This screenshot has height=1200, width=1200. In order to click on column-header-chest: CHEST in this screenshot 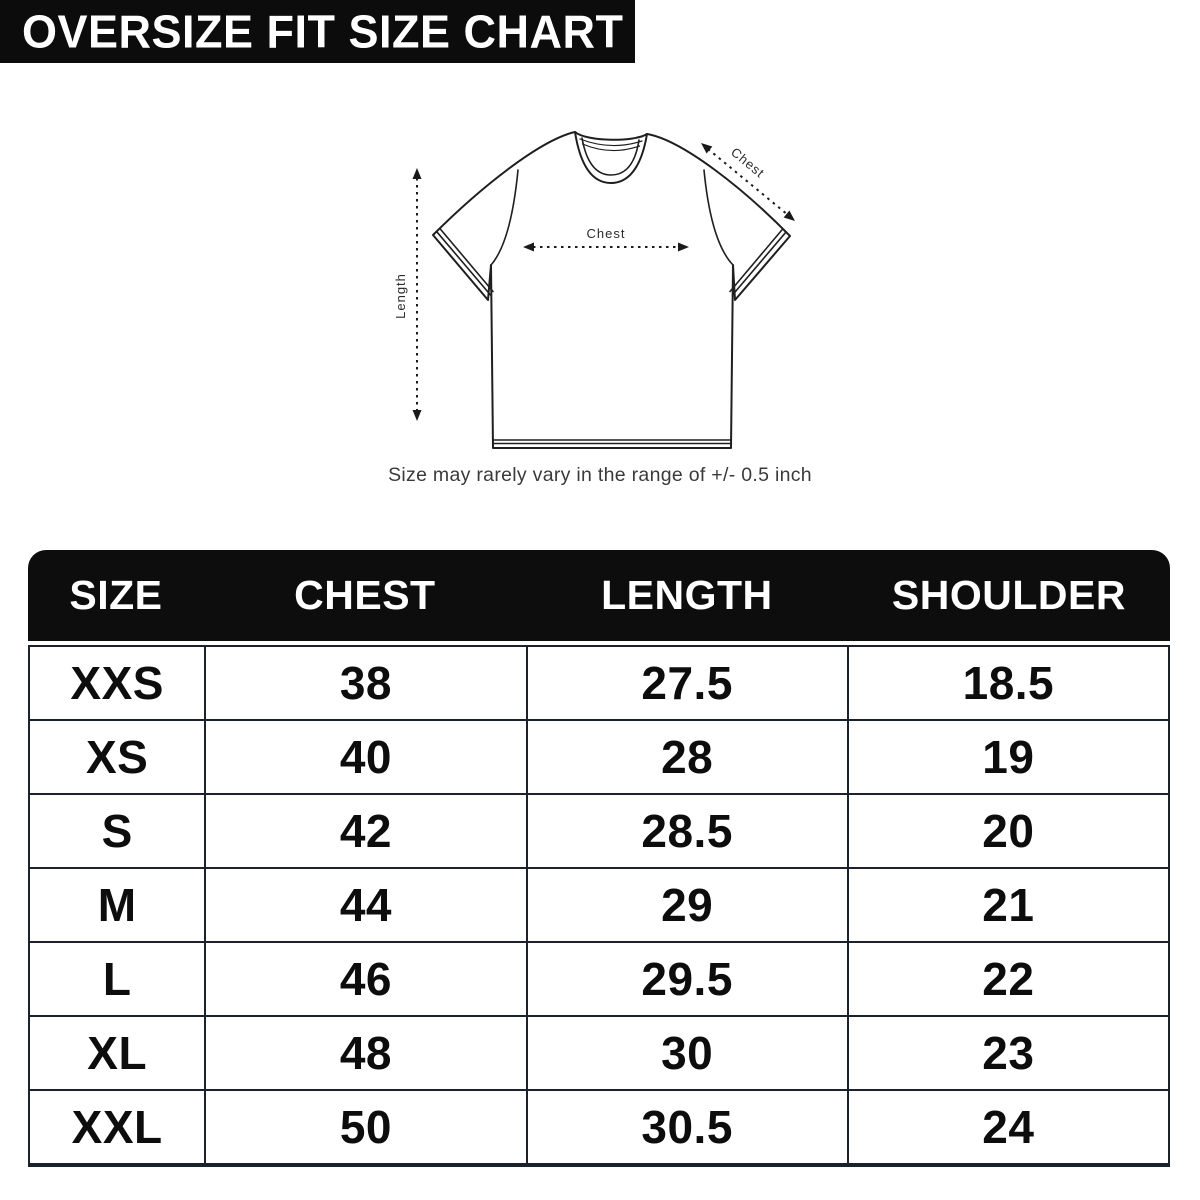, I will do `click(365, 595)`.